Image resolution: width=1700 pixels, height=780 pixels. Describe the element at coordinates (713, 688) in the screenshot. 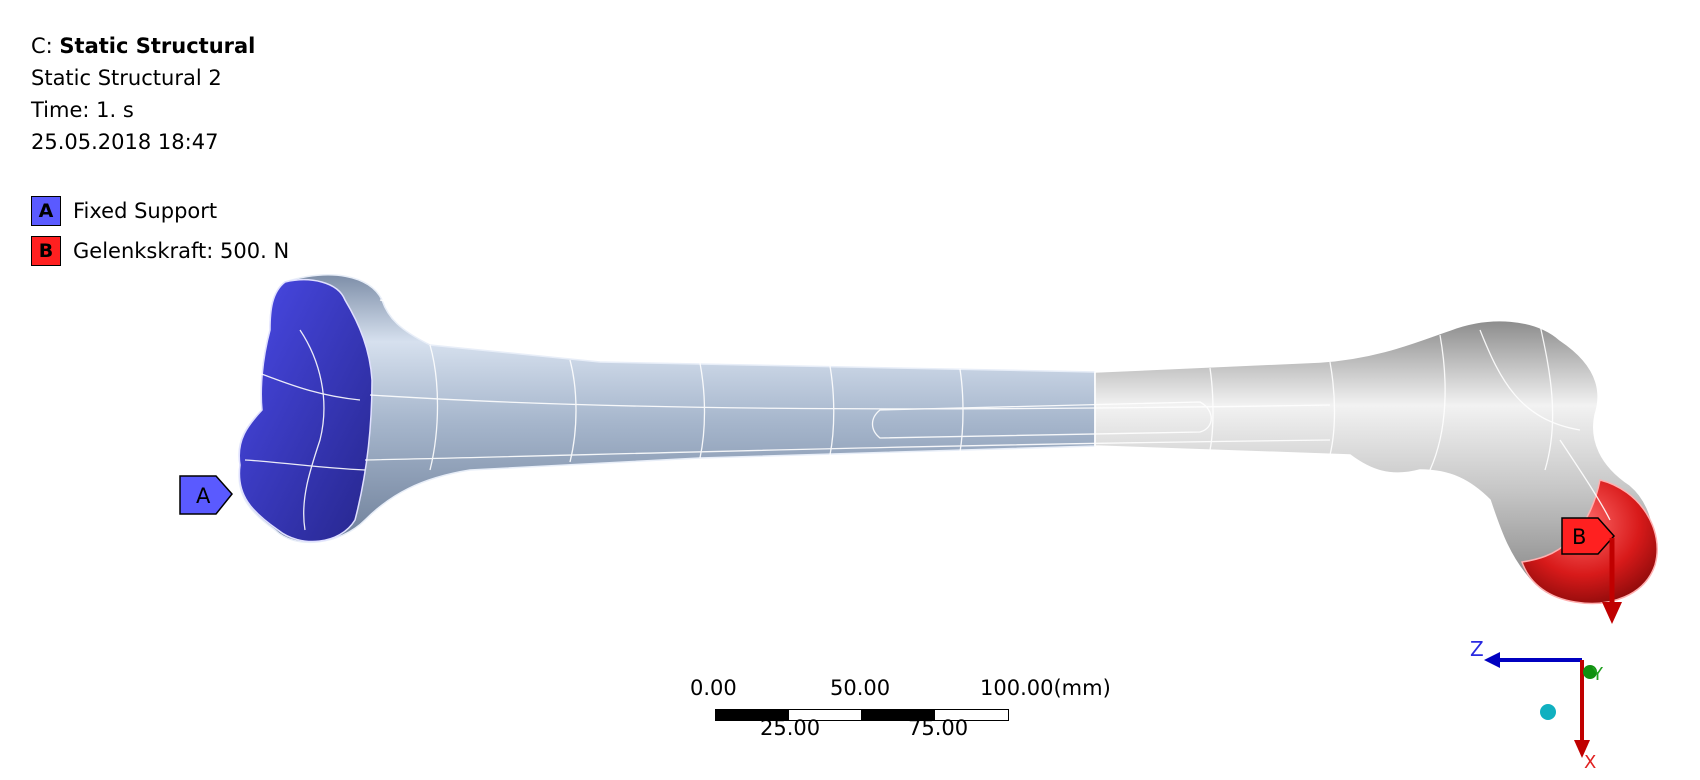

I see `scale-label-0: 0.00` at that location.